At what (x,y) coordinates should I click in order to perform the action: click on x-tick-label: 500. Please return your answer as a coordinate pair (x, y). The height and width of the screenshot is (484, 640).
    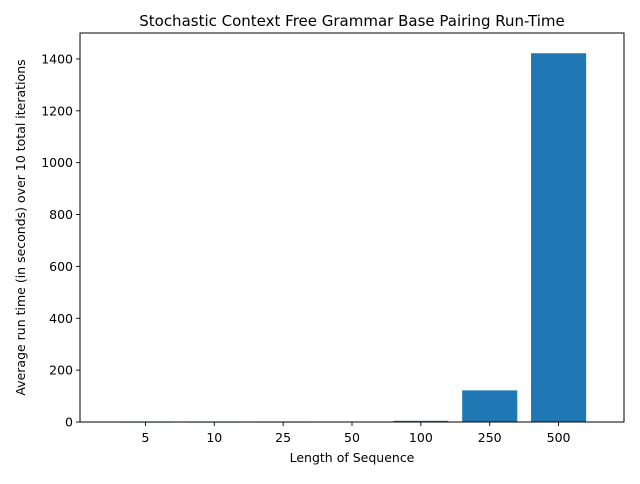
    Looking at the image, I should click on (559, 437).